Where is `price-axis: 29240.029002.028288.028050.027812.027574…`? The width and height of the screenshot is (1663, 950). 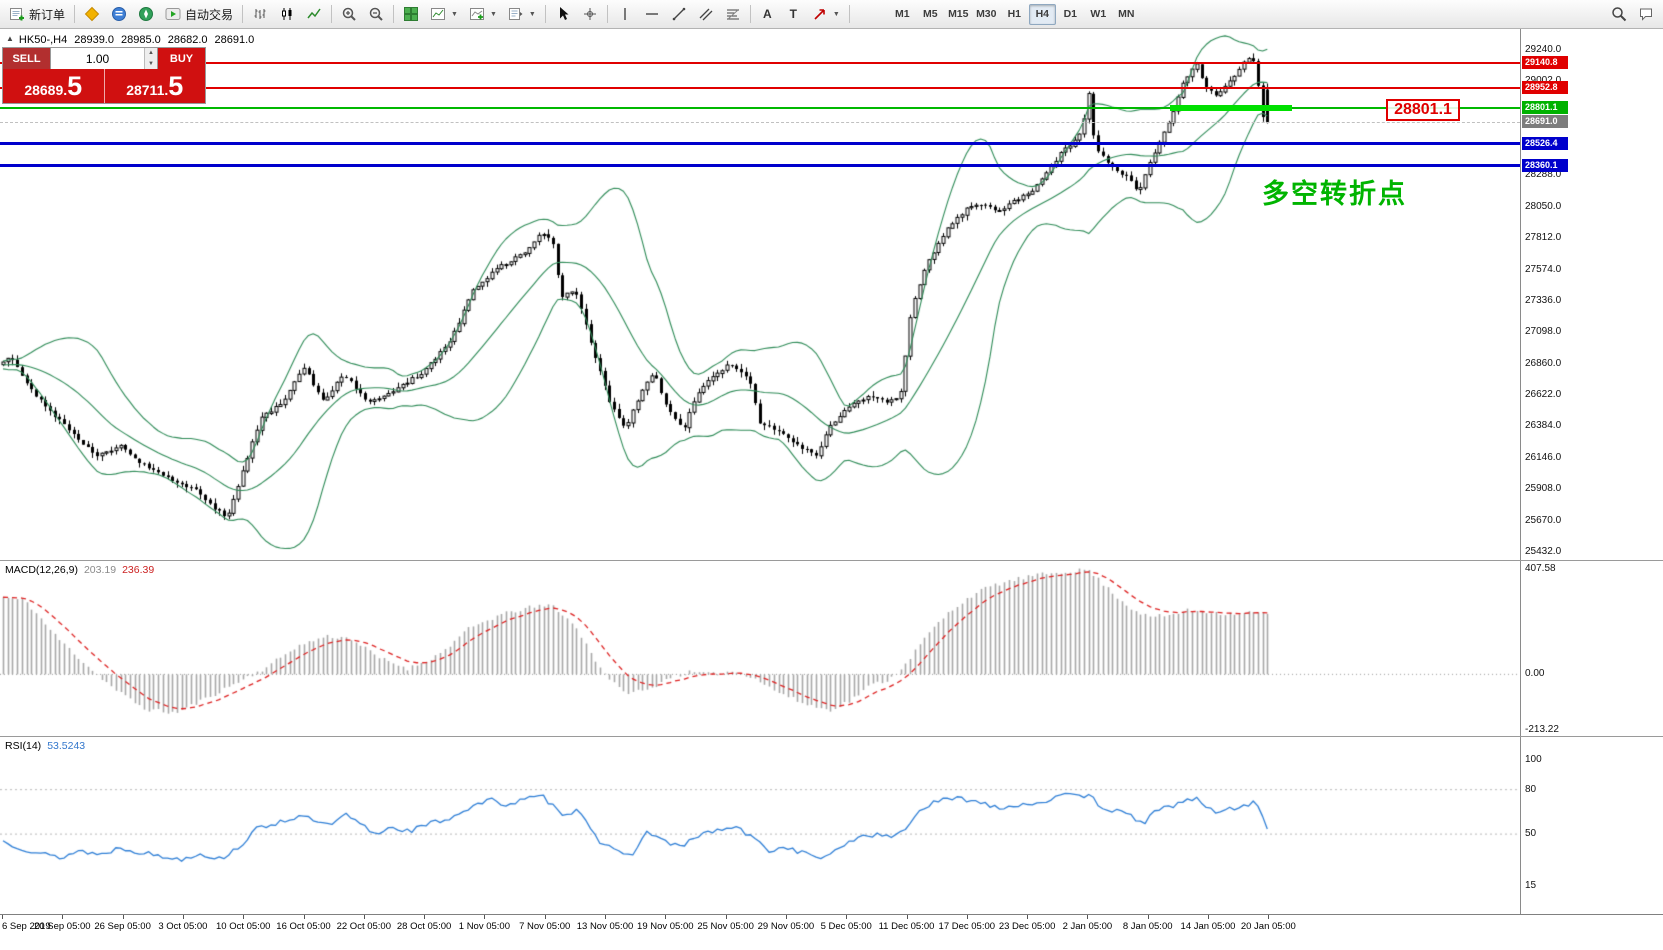 price-axis: 29240.029002.028288.028050.027812.027574… is located at coordinates (1591, 294).